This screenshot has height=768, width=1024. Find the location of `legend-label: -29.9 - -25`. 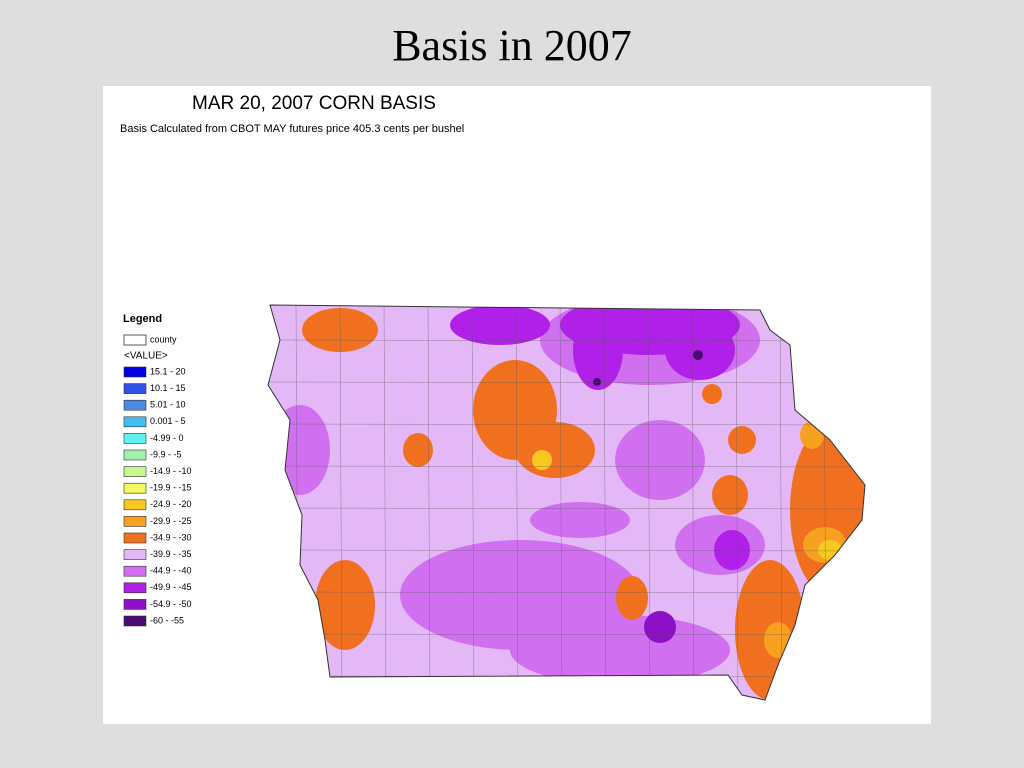

legend-label: -29.9 - -25 is located at coordinates (171, 521).